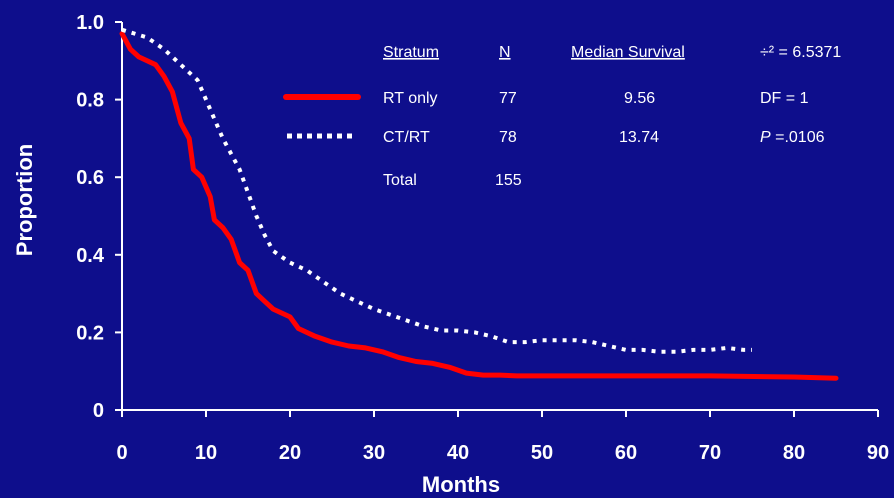  I want to click on legend-row-rt-stratum: RT only, so click(410, 98).